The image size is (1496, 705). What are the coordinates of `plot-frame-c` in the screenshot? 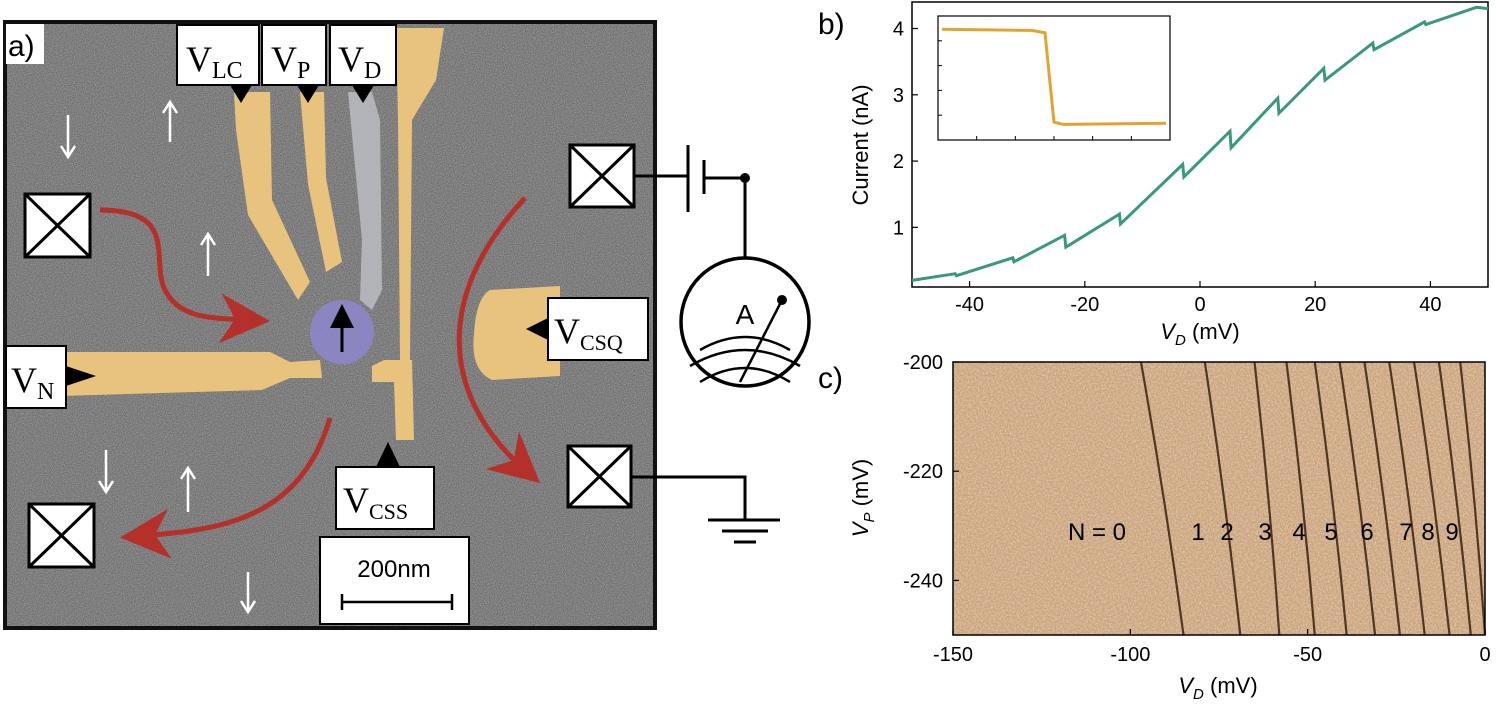 It's located at (1219, 498).